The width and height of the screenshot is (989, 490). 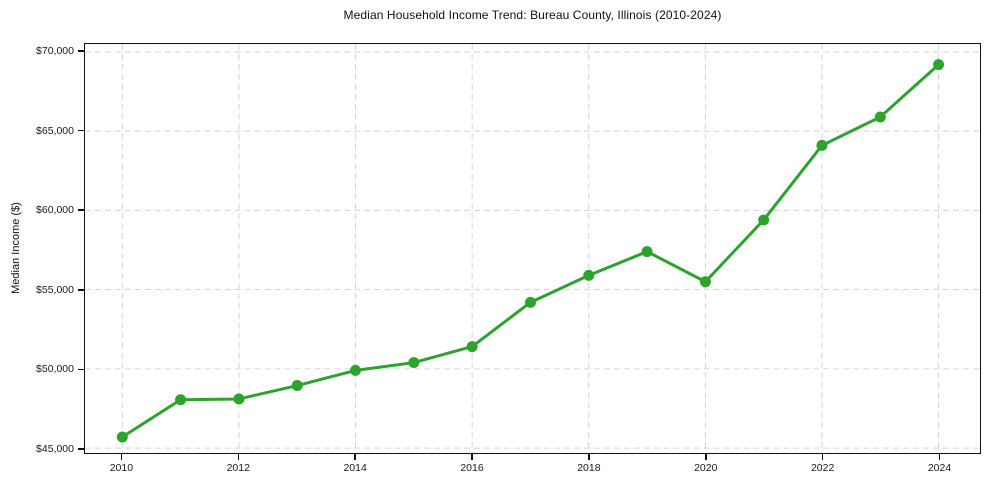 What do you see at coordinates (121, 468) in the screenshot?
I see `x-tick-label: 2010` at bounding box center [121, 468].